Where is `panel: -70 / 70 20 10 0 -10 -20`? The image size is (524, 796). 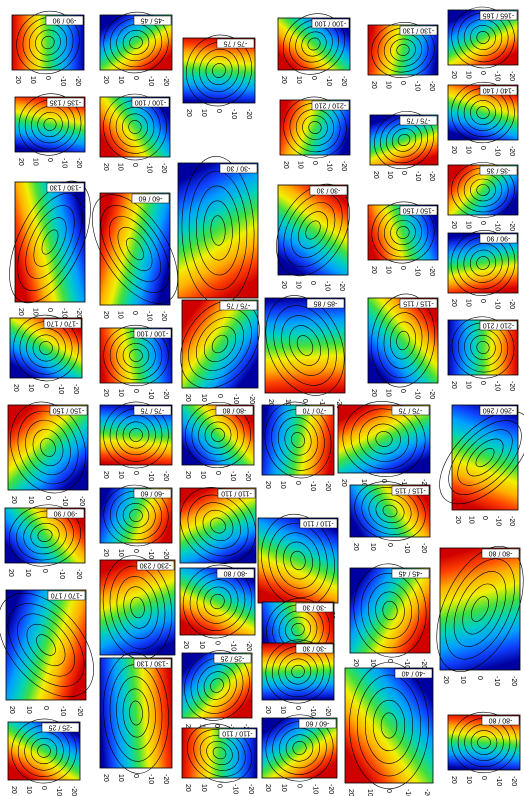
panel: -70 / 70 20 10 0 -10 -20 is located at coordinates (298, 446).